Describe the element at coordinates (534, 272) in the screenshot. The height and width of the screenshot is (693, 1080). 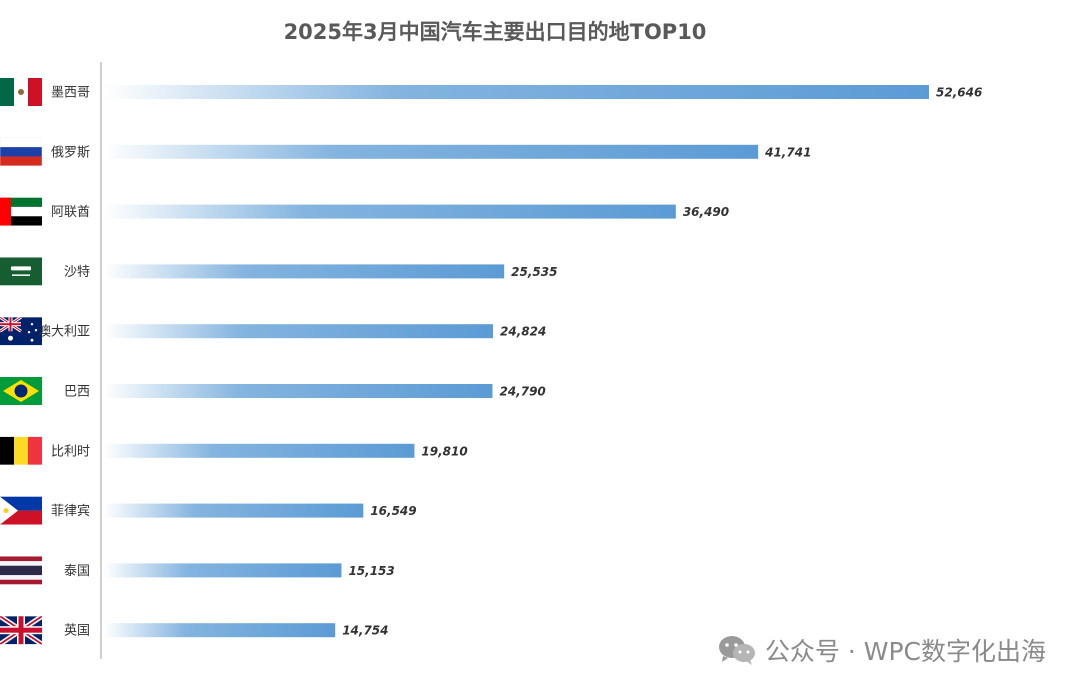
I see `value-label-4: 25,535` at that location.